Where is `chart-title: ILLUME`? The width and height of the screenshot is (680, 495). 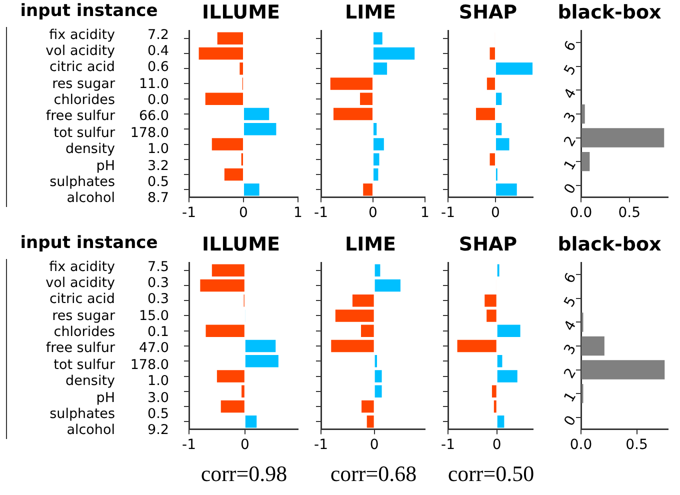 chart-title: ILLUME is located at coordinates (241, 12).